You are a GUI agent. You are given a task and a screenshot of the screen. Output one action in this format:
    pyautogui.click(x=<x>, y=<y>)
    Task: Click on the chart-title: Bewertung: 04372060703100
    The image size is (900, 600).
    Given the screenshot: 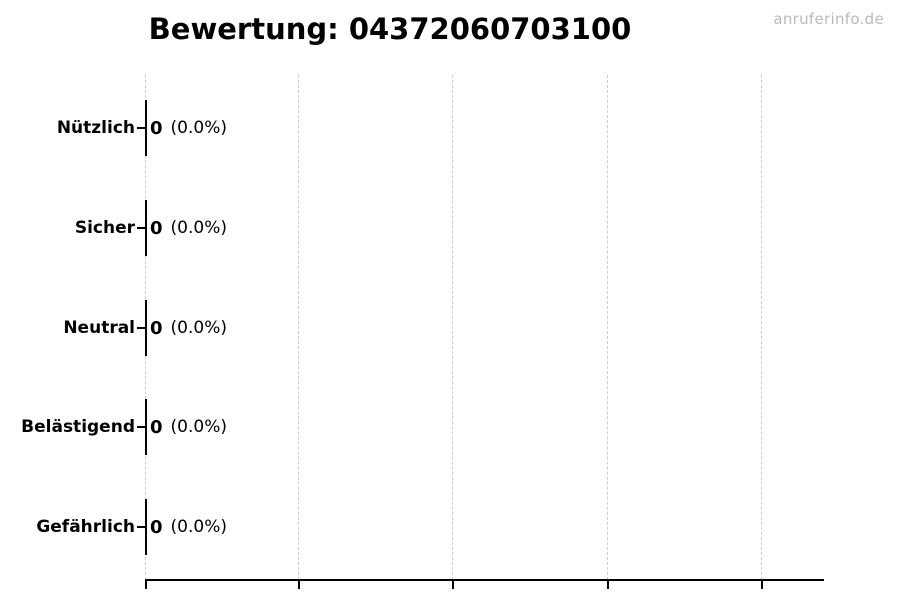 What is the action you would take?
    pyautogui.click(x=390, y=29)
    